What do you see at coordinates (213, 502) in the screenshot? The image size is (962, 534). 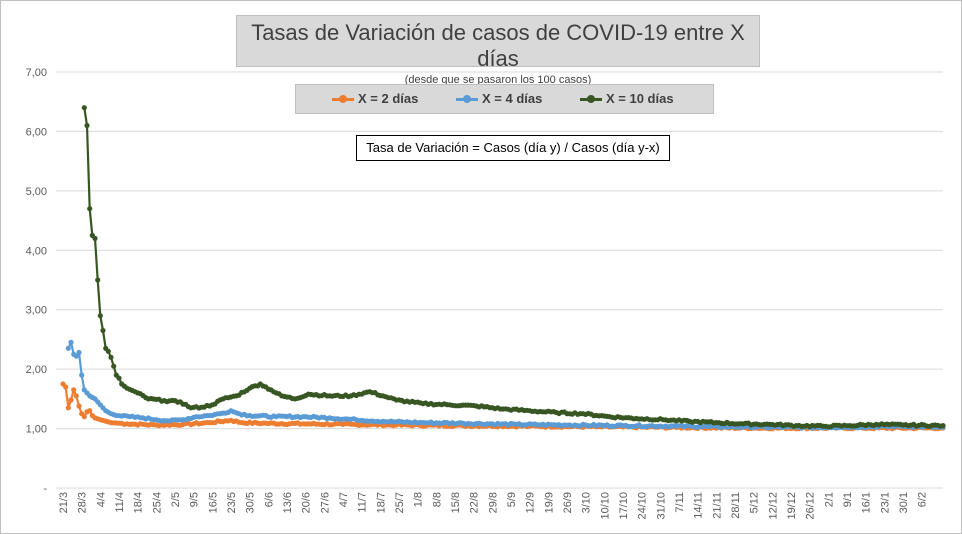 I see `x-tick-label: 16/5` at bounding box center [213, 502].